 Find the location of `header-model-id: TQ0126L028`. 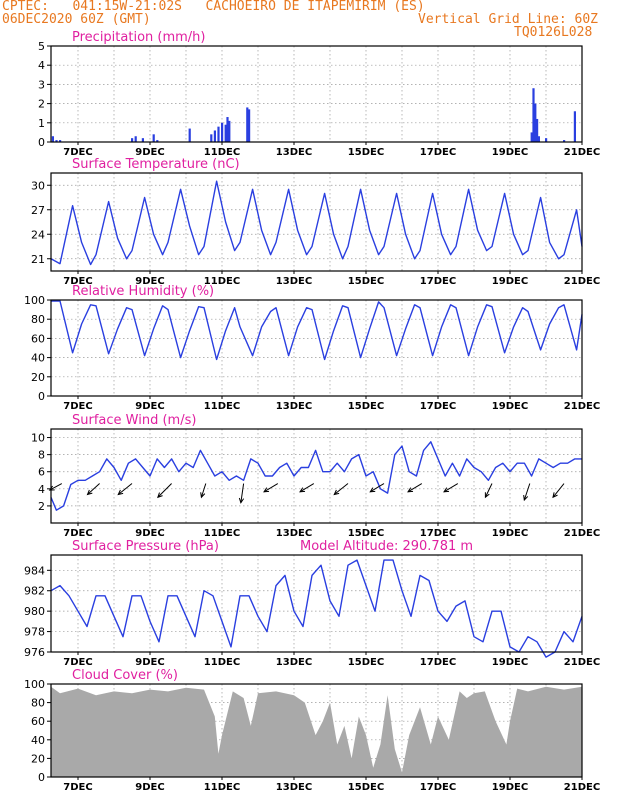

header-model-id: TQ0126L028 is located at coordinates (553, 32).